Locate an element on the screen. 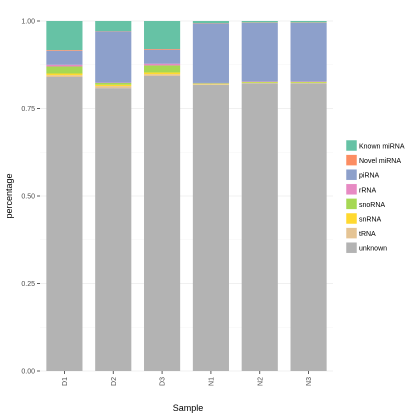 The width and height of the screenshot is (417, 417). legend-label: rRNA is located at coordinates (367, 190).